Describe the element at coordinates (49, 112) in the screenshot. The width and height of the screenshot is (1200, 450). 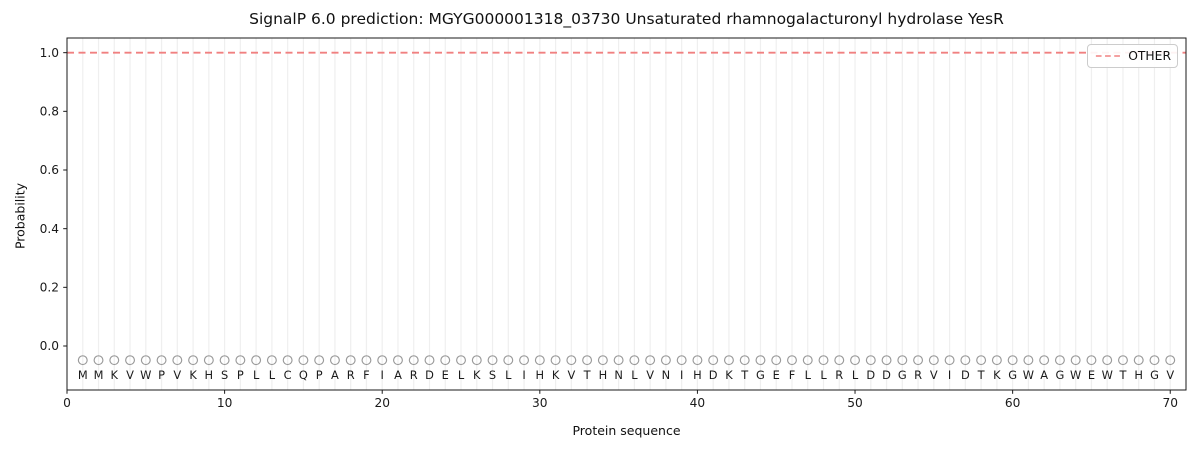
I see `y-tick-label: 0.8` at that location.